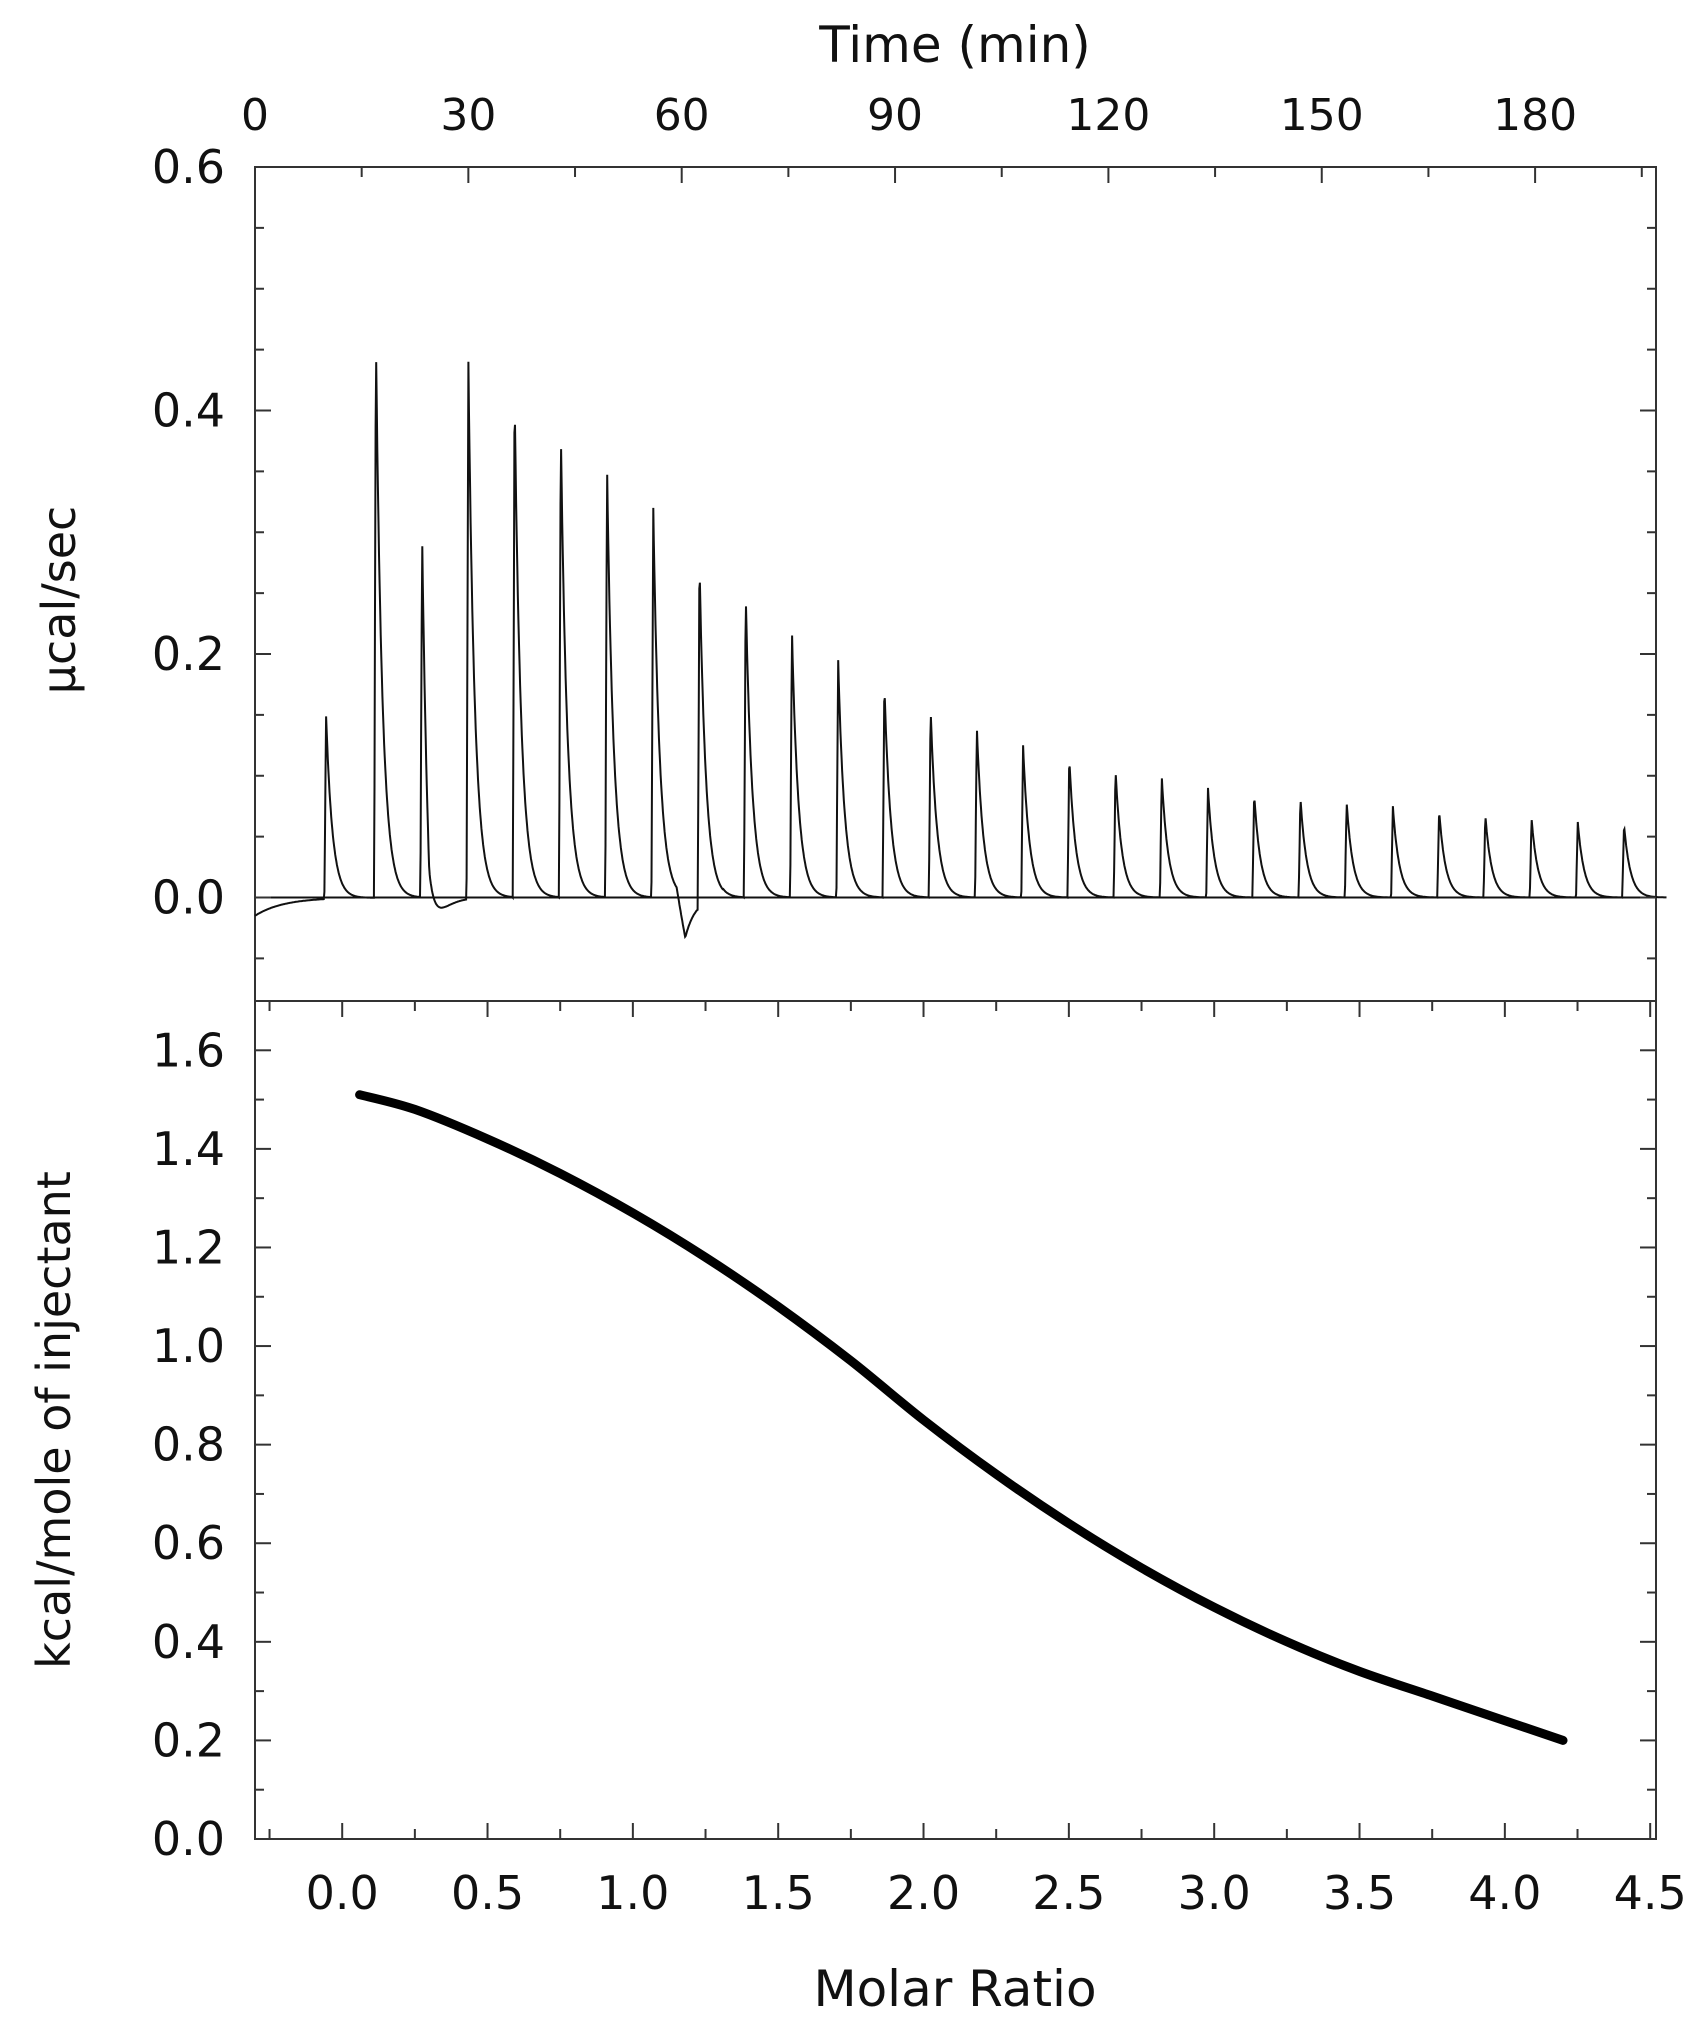 The width and height of the screenshot is (1684, 2039). What do you see at coordinates (954, 45) in the screenshot?
I see `thermogram-x-axis-title: Time (min)` at bounding box center [954, 45].